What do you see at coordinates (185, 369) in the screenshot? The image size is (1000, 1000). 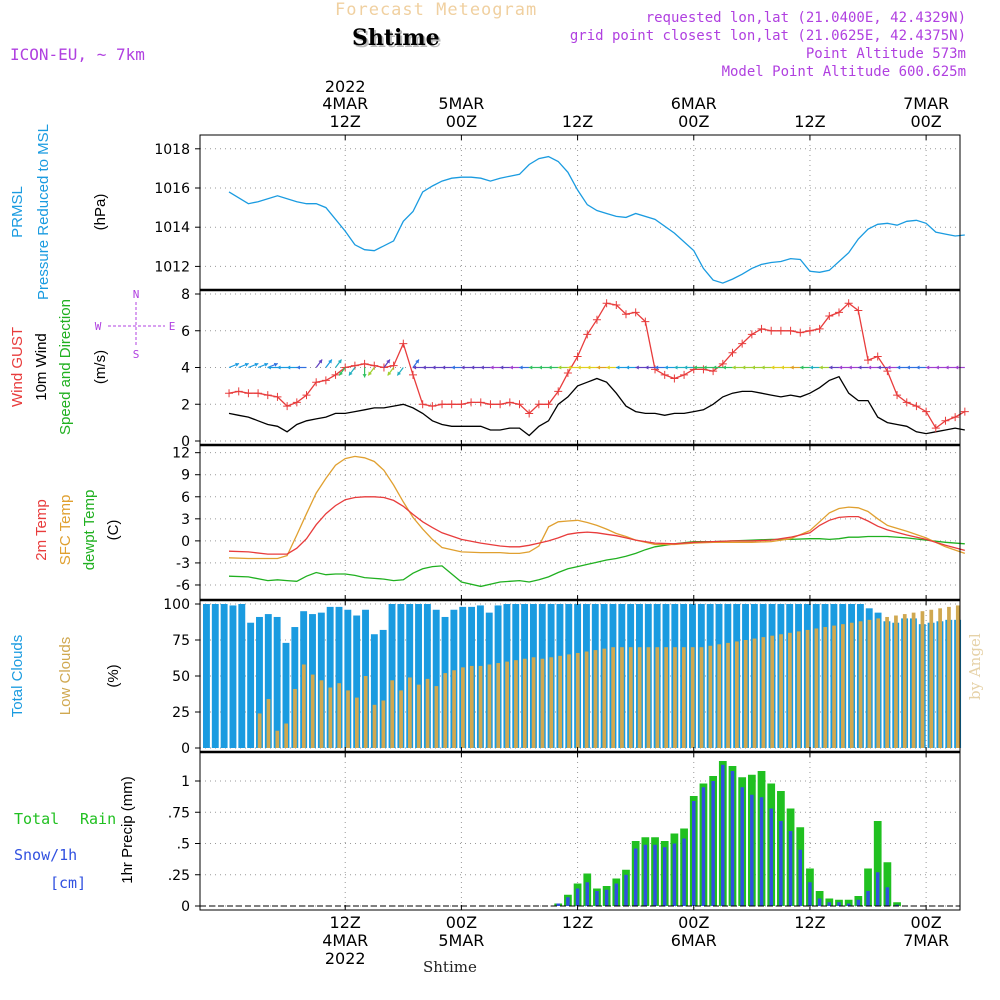 I see `y-tick-label-1: 4` at bounding box center [185, 369].